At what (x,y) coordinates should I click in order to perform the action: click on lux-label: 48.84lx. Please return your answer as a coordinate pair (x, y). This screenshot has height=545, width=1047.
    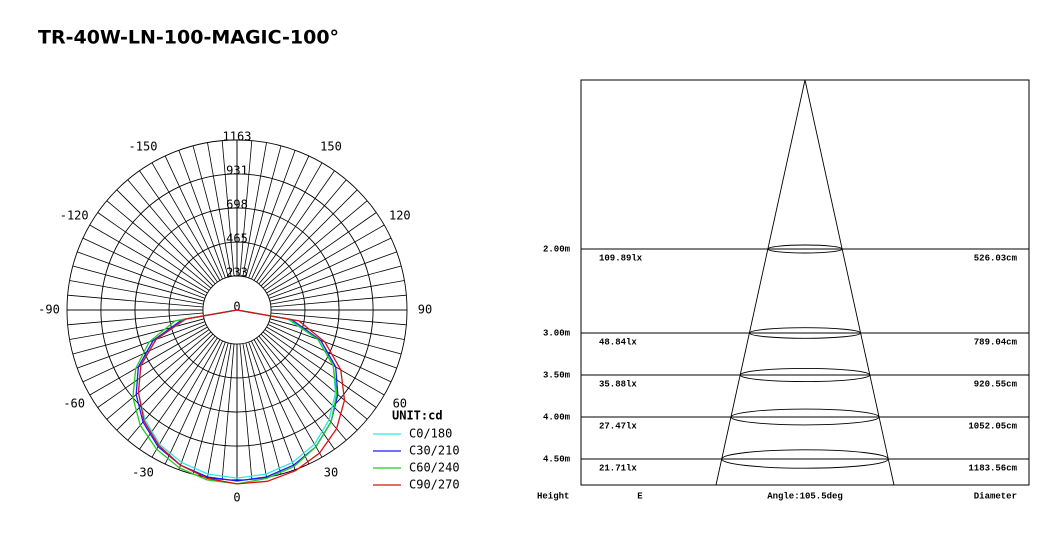
    Looking at the image, I should click on (618, 342).